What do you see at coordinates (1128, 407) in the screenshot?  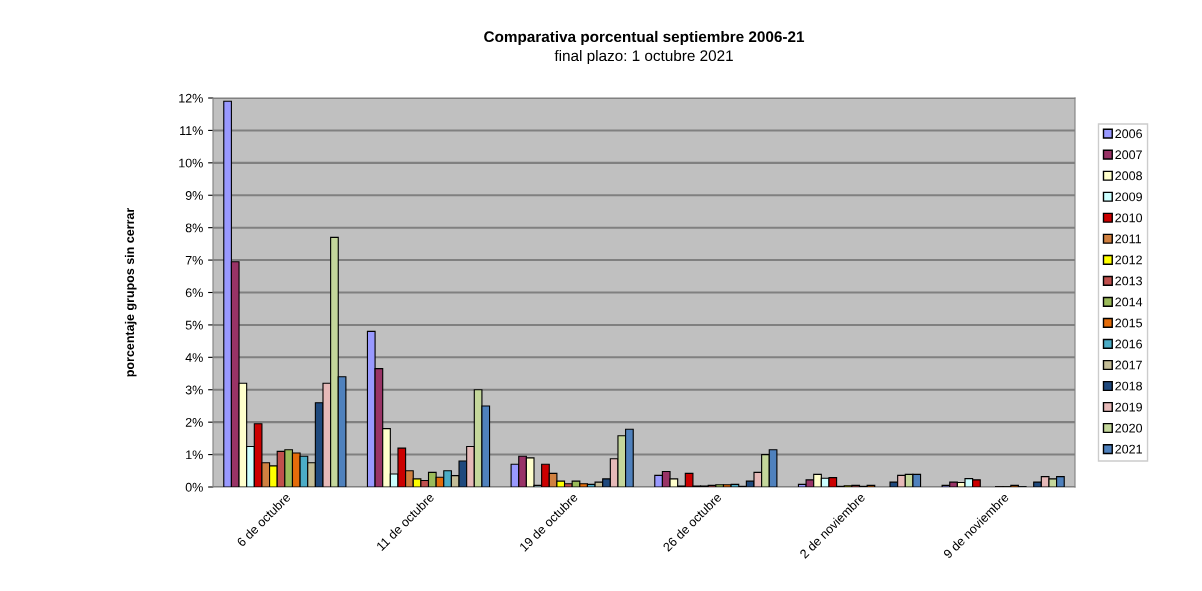 I see `legend-label: 2019` at bounding box center [1128, 407].